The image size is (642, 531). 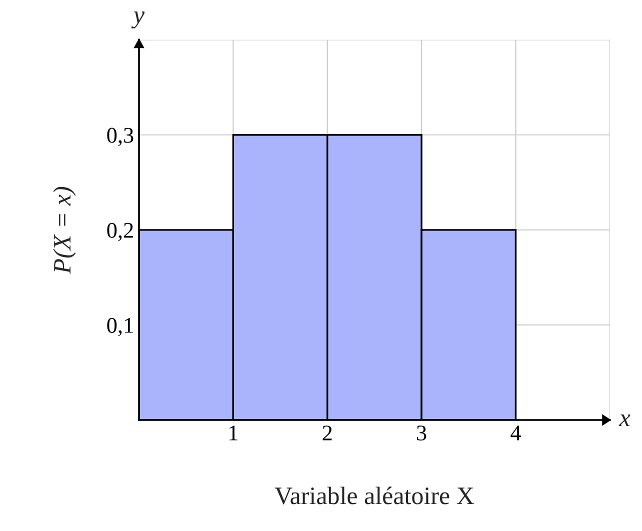 What do you see at coordinates (120, 232) in the screenshot?
I see `y-tick-label: 0,2` at bounding box center [120, 232].